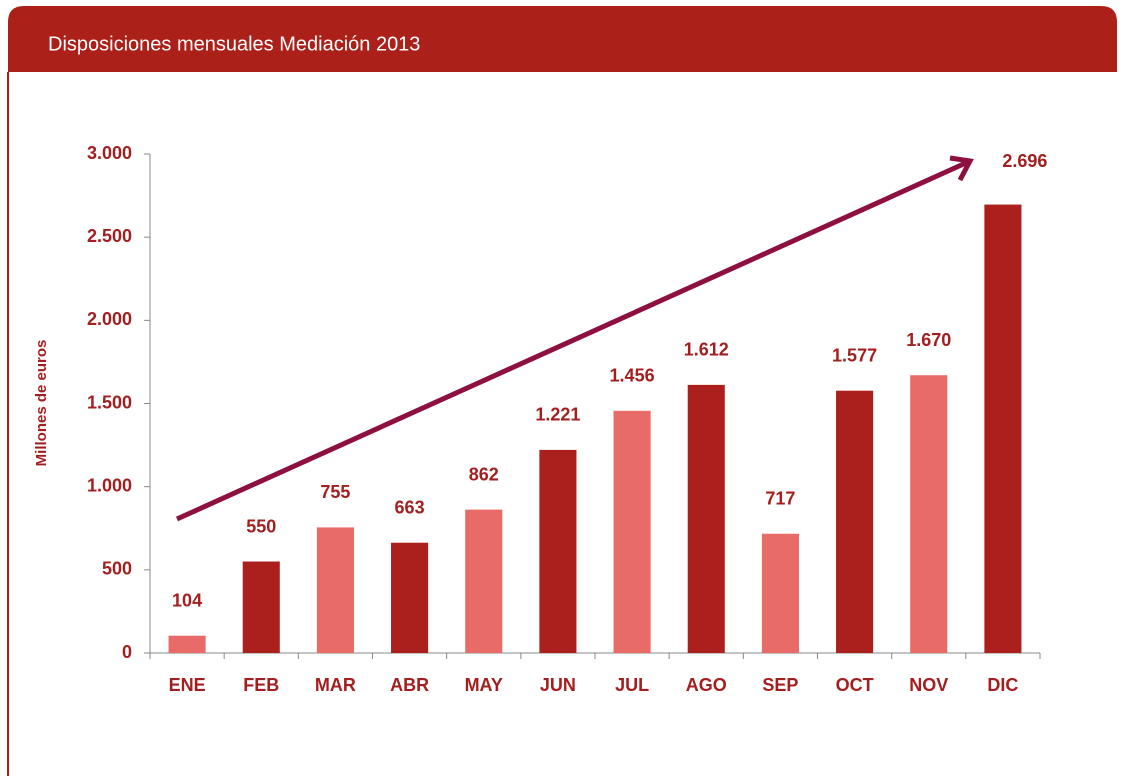 This screenshot has height=776, width=1125. Describe the element at coordinates (109, 485) in the screenshot. I see `y-tick-label: 1.000` at that location.